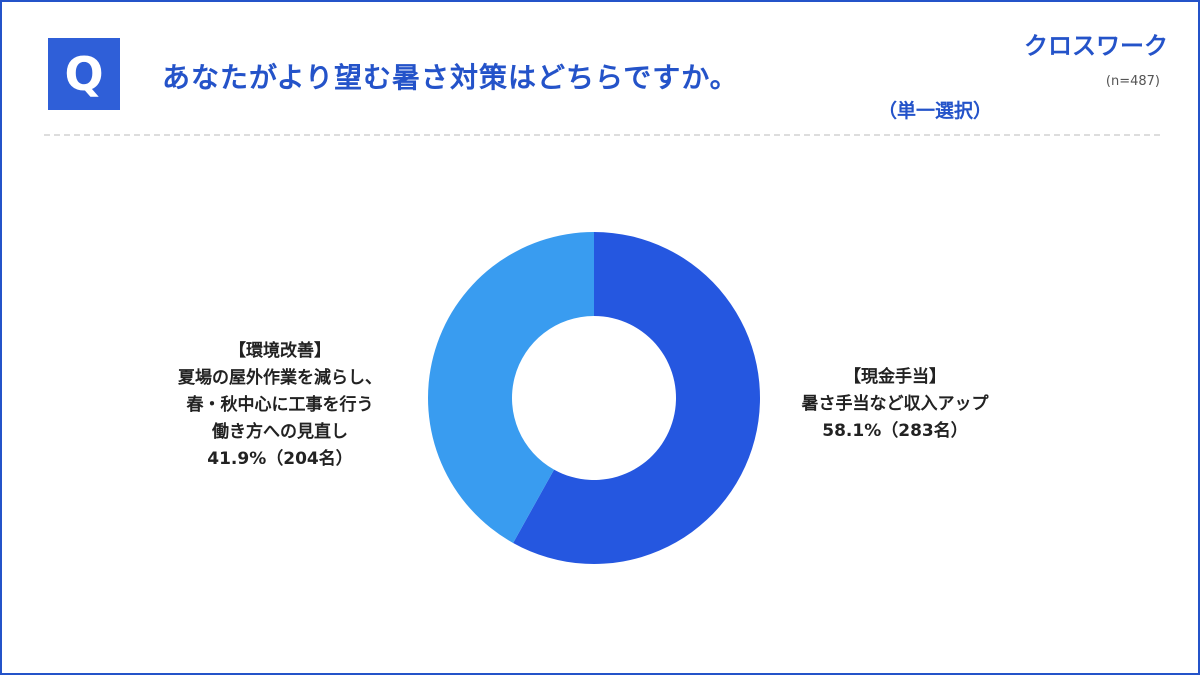 The width and height of the screenshot is (1200, 675). I want to click on slice-label-env-value: 41.9%（204名）, so click(280, 459).